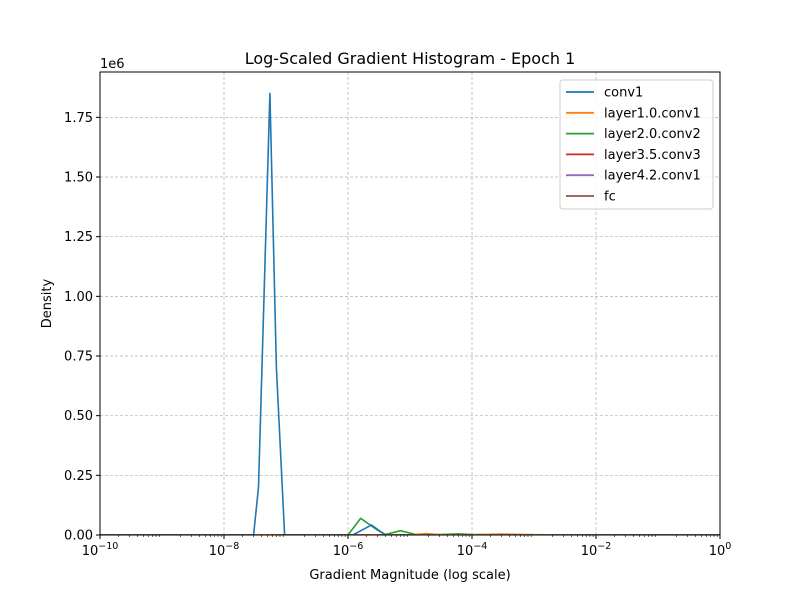 This screenshot has width=800, height=600. Describe the element at coordinates (78, 178) in the screenshot. I see `y-tick-label: 1.50` at that location.